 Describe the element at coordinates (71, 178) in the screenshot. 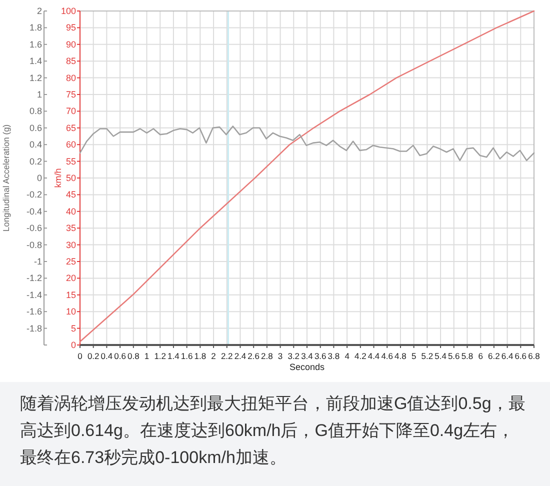

I see `y-tick-label: 50` at that location.